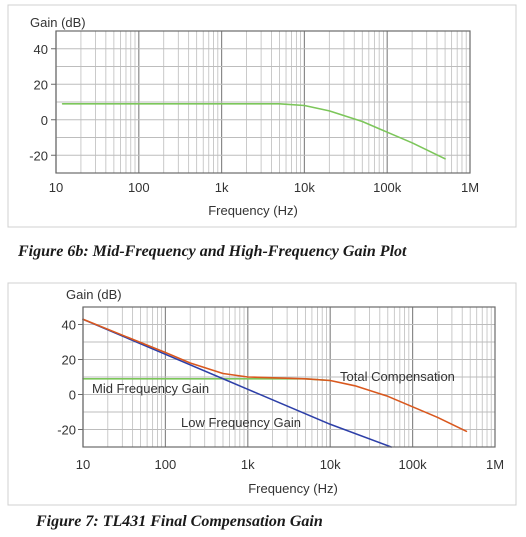 The image size is (526, 537). I want to click on figure-7-y-axis-label: Gain (dB), so click(94, 294).